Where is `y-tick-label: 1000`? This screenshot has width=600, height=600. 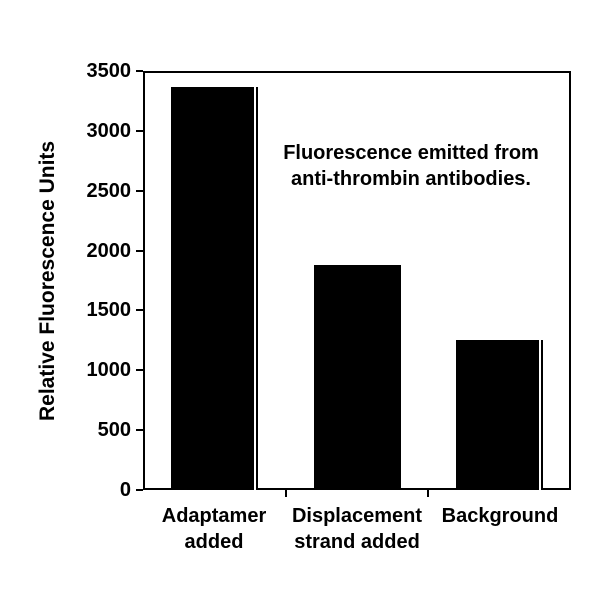
y-tick-label: 1000 is located at coordinates (109, 370).